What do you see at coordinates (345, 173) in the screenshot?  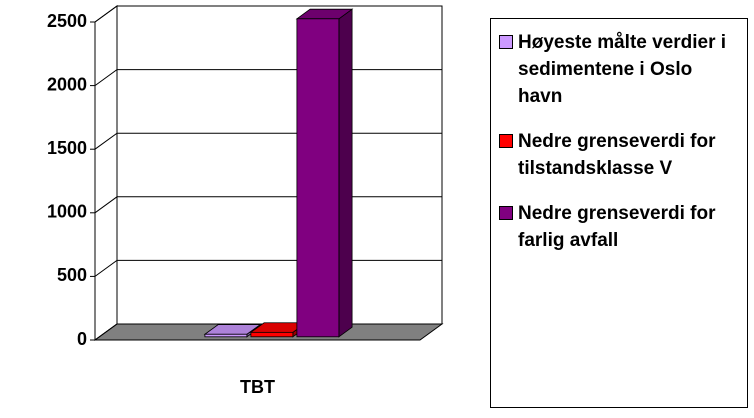 I see `bar-side` at bounding box center [345, 173].